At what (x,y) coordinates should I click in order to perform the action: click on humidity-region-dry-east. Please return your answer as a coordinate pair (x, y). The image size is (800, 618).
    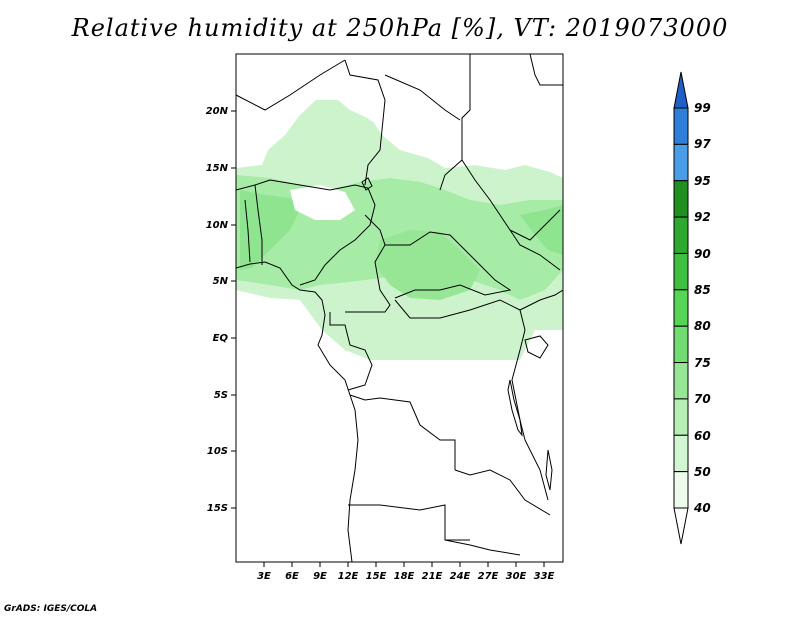
    Looking at the image, I should click on (509, 109).